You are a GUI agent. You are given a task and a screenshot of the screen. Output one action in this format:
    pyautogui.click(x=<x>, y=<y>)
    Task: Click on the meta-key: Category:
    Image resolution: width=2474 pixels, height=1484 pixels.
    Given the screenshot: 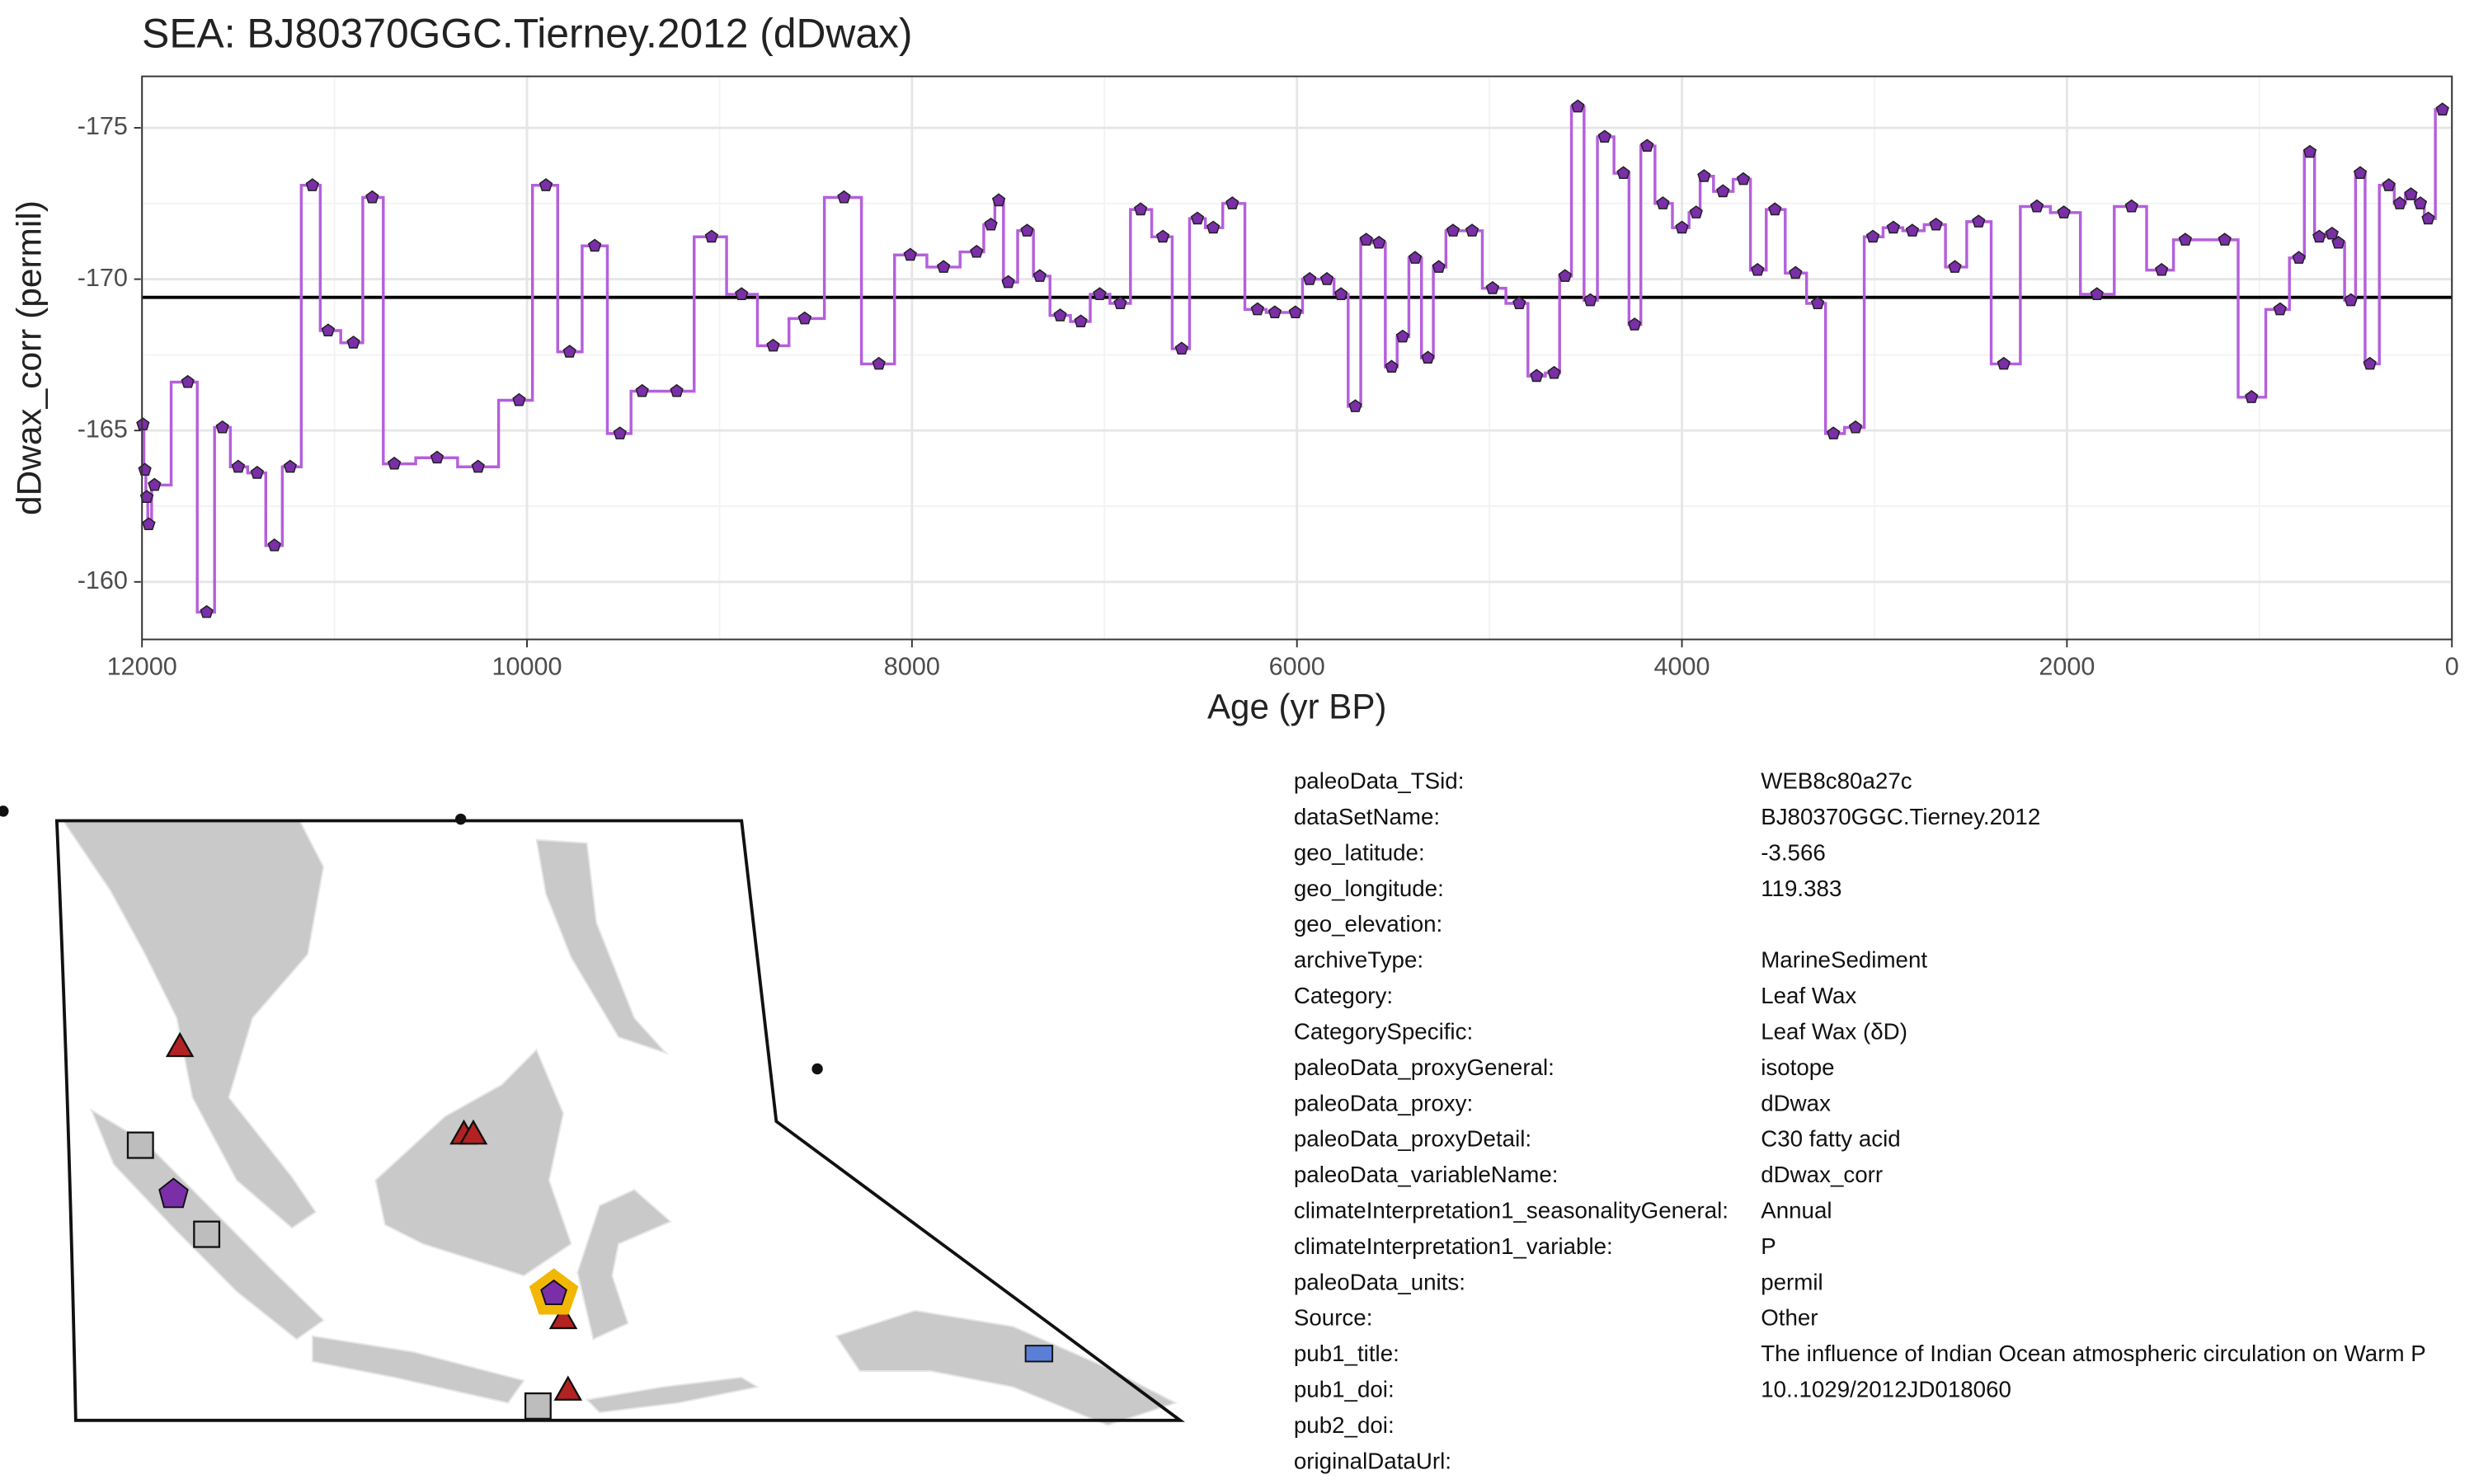 What is the action you would take?
    pyautogui.click(x=1343, y=996)
    